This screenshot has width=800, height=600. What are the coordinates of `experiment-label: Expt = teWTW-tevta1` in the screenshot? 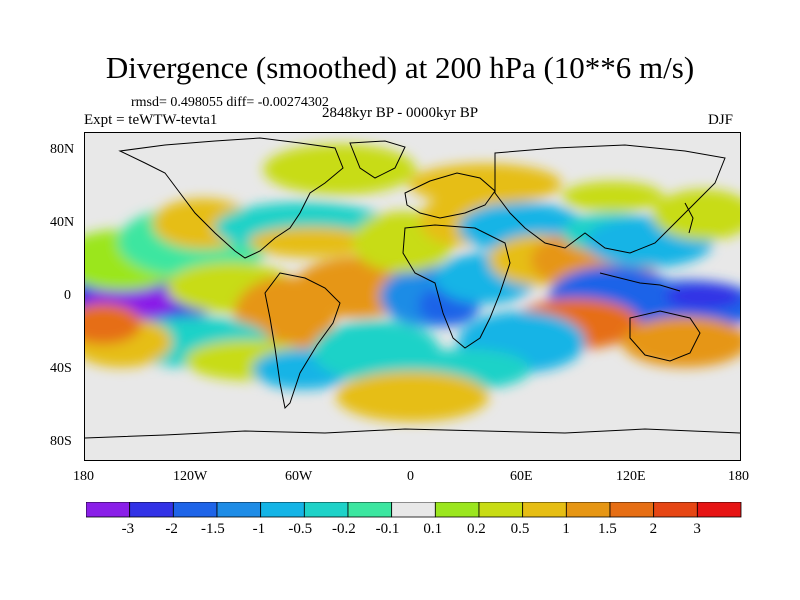 It's located at (151, 120).